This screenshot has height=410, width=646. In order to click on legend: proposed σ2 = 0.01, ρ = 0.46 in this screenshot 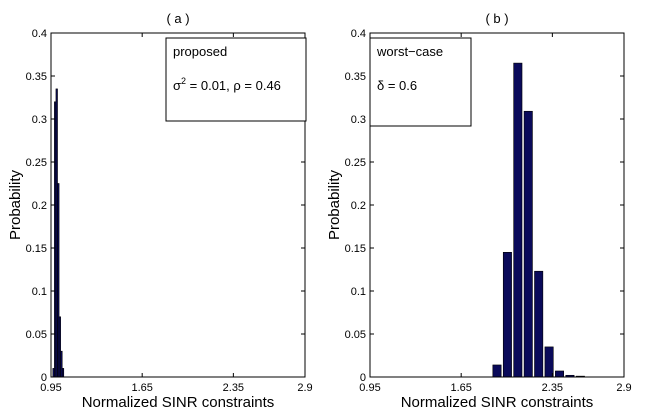, I will do `click(236, 79)`.